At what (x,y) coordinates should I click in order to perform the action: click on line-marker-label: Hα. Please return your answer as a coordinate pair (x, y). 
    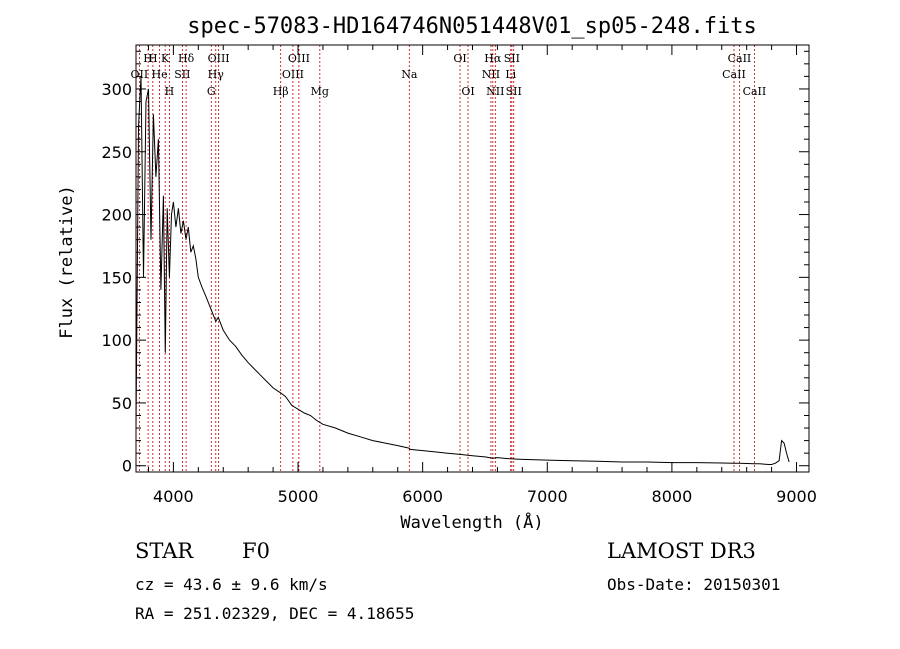
    Looking at the image, I should click on (493, 58).